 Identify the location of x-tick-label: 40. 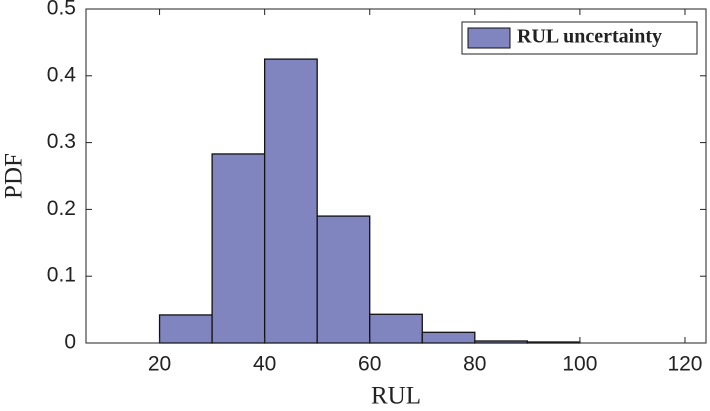
(264, 364).